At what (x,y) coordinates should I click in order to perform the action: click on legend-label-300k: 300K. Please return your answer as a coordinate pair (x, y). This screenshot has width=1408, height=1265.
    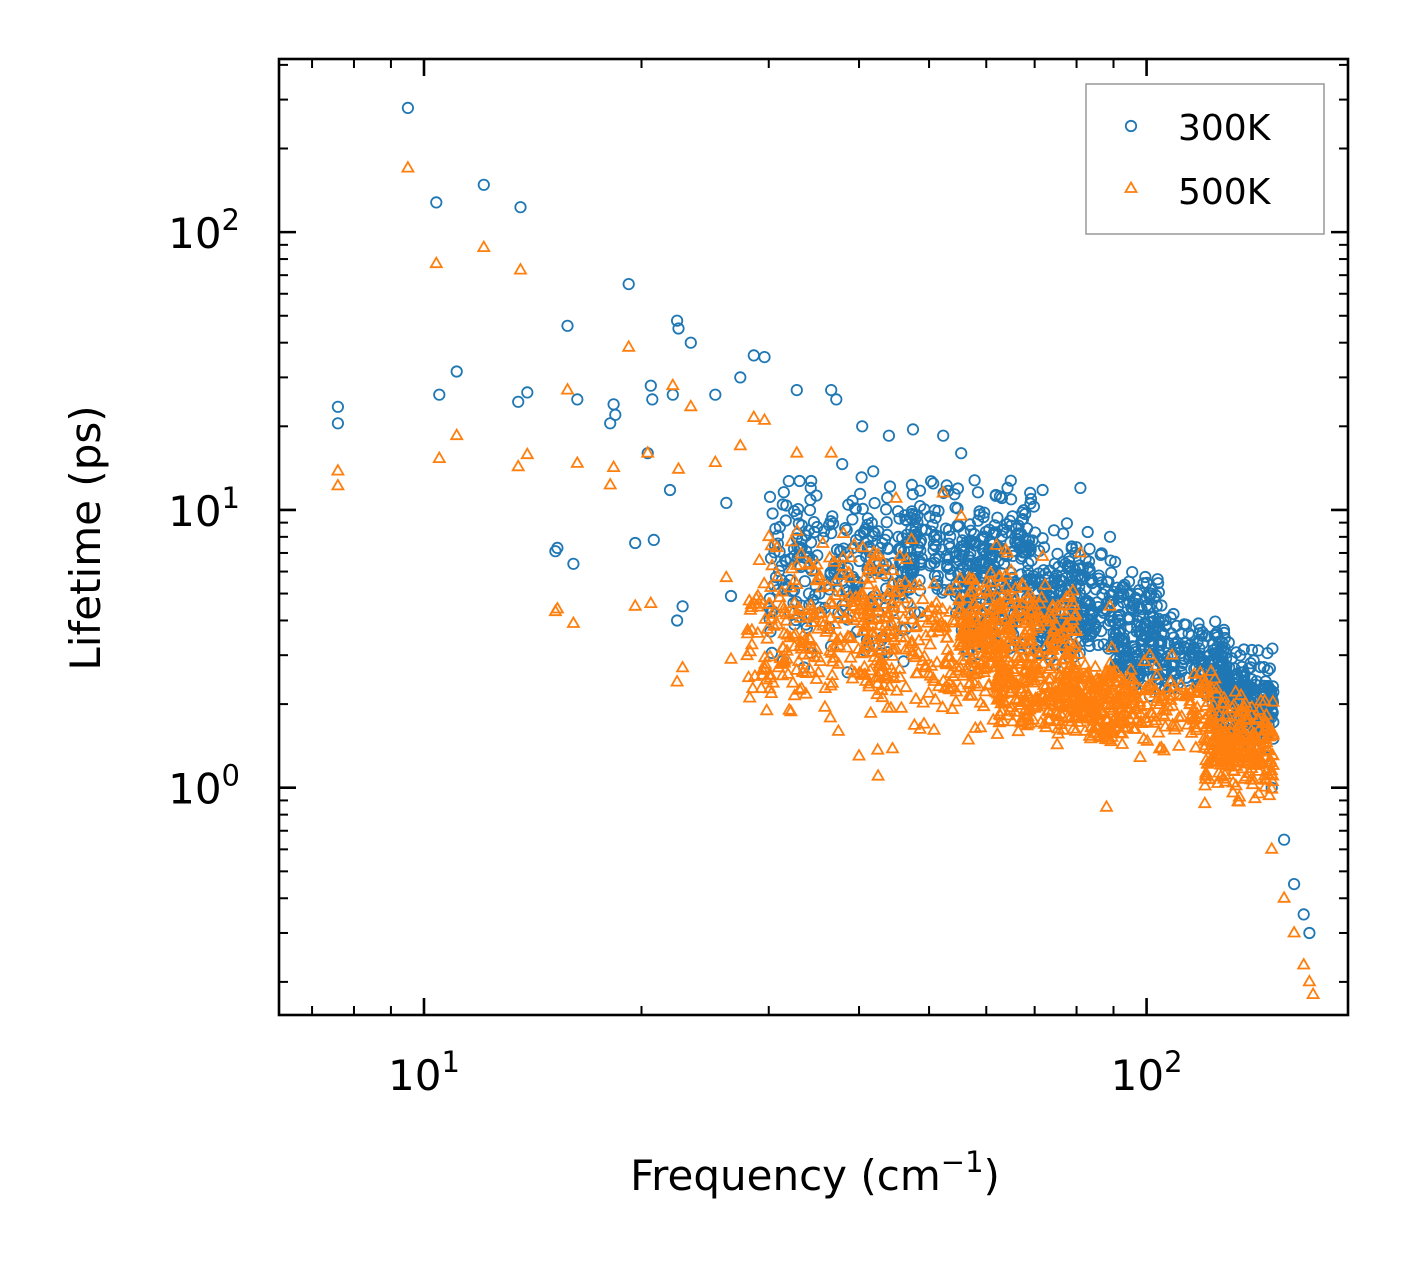
    Looking at the image, I should click on (1225, 128).